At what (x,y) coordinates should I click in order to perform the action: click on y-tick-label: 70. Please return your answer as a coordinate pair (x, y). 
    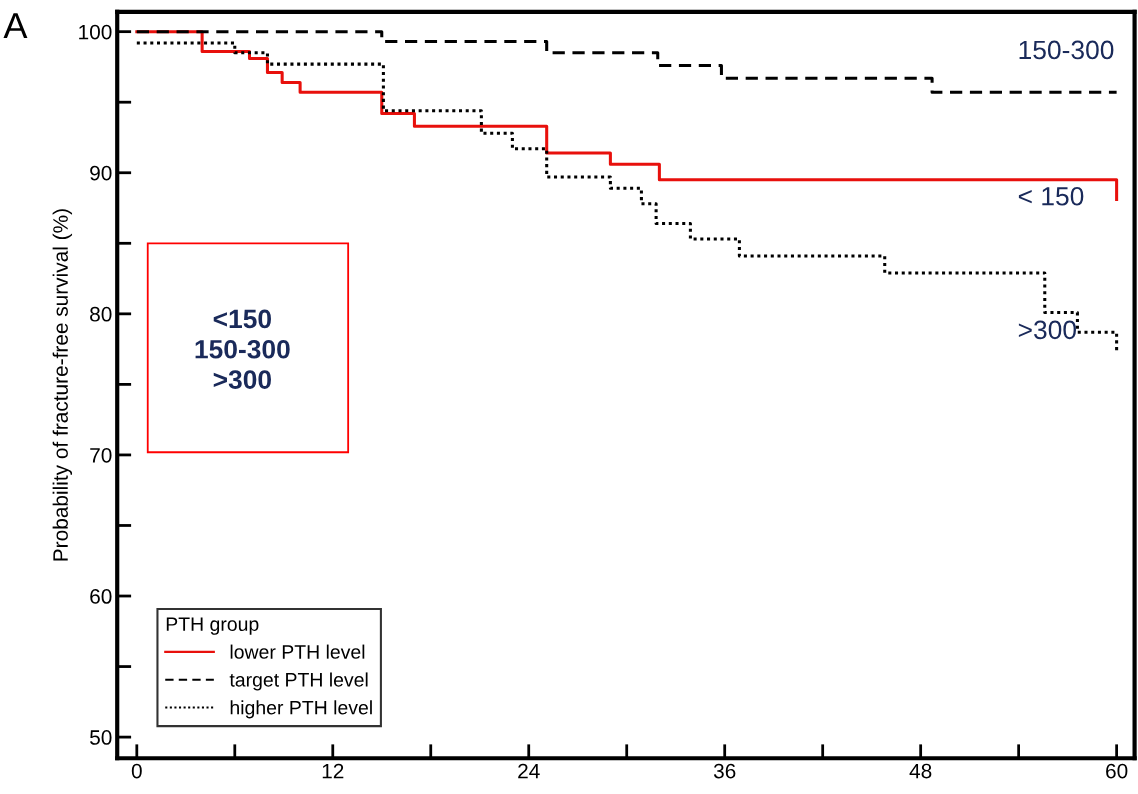
    Looking at the image, I should click on (101, 455).